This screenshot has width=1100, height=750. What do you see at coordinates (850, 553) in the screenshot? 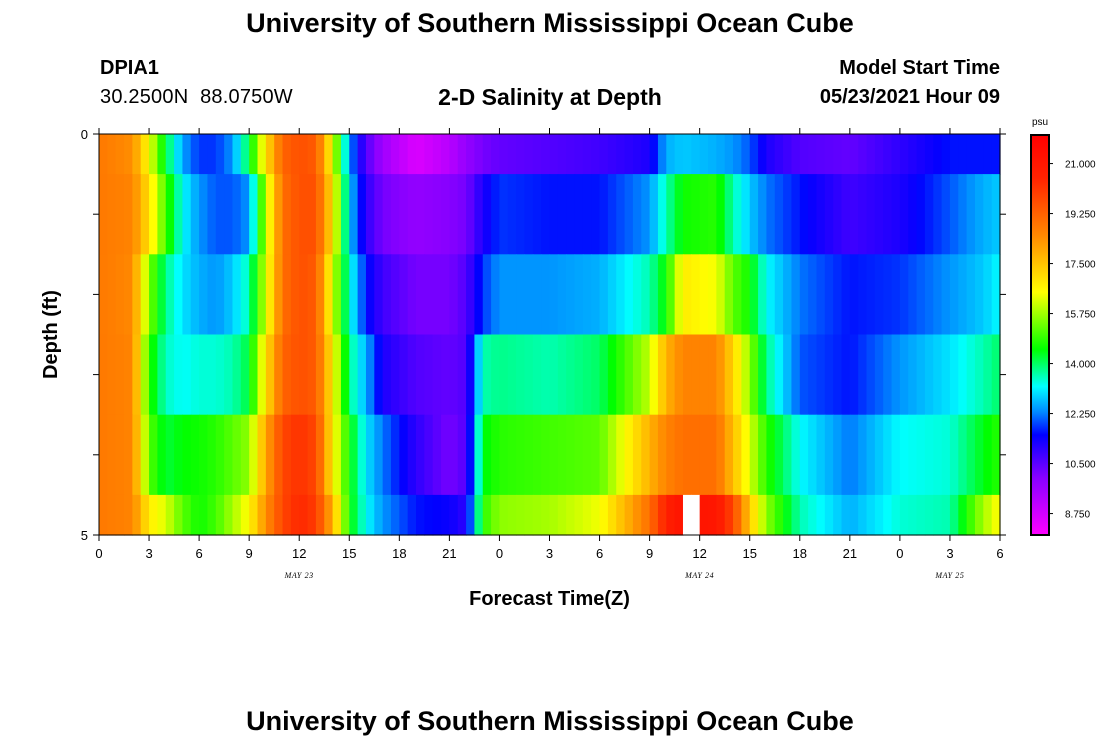
I see `x-tick-label: 21` at bounding box center [850, 553].